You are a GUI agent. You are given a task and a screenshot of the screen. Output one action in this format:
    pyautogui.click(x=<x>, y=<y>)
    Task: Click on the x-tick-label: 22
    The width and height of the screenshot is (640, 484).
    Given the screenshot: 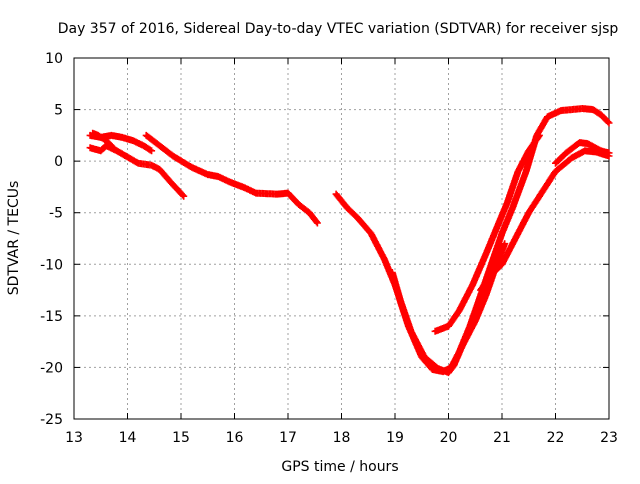 What is the action you would take?
    pyautogui.click(x=556, y=438)
    